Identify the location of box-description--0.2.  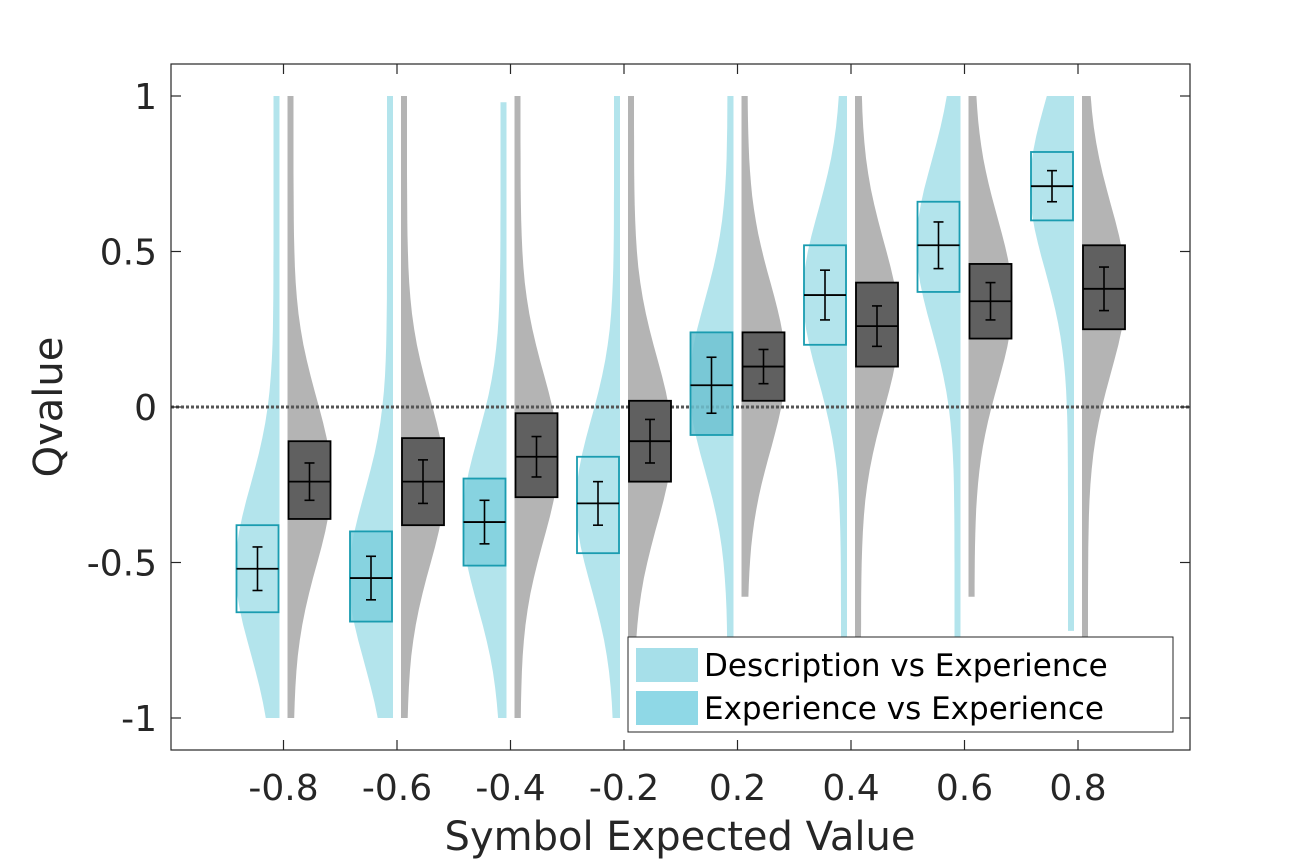
(598, 505).